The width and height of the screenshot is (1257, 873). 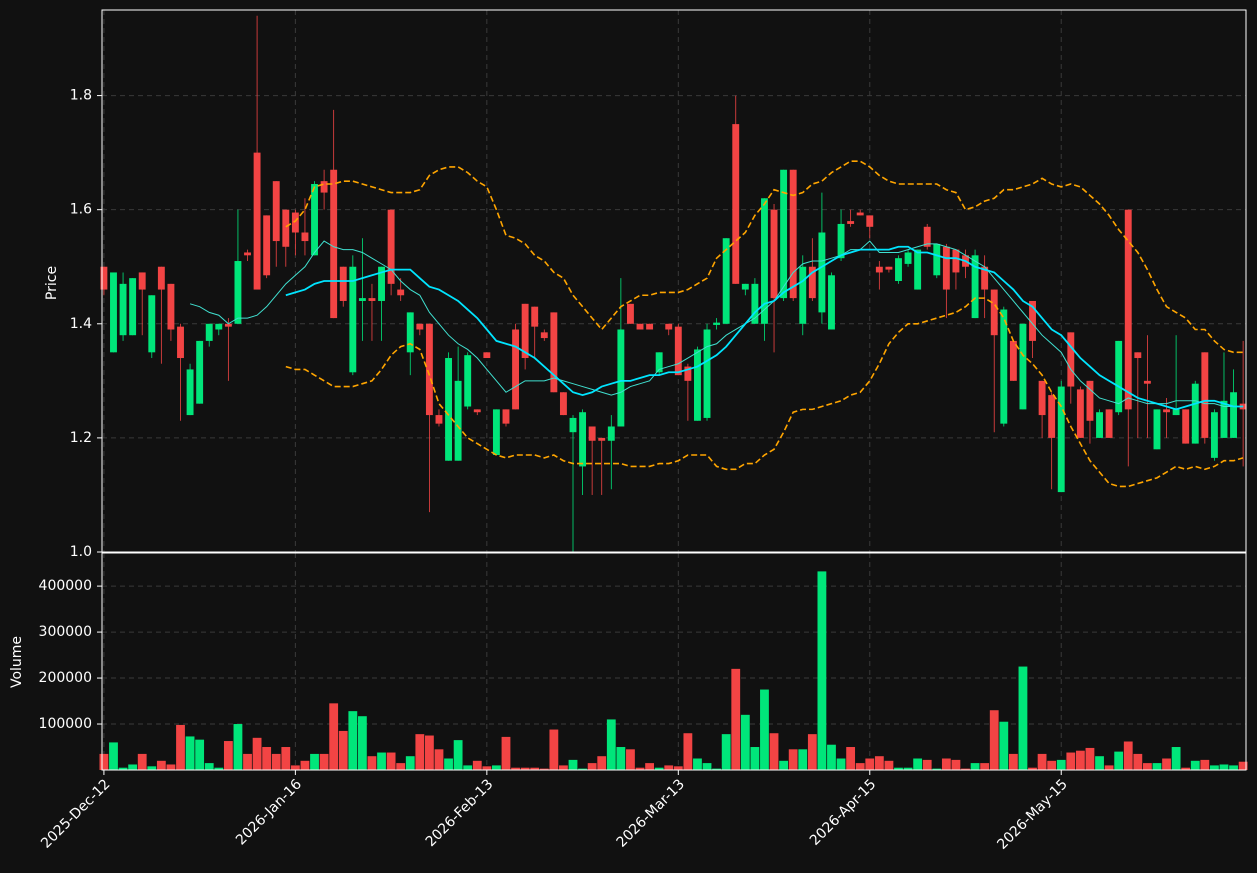 What do you see at coordinates (764, 328) in the screenshot?
I see `overlay-line` at bounding box center [764, 328].